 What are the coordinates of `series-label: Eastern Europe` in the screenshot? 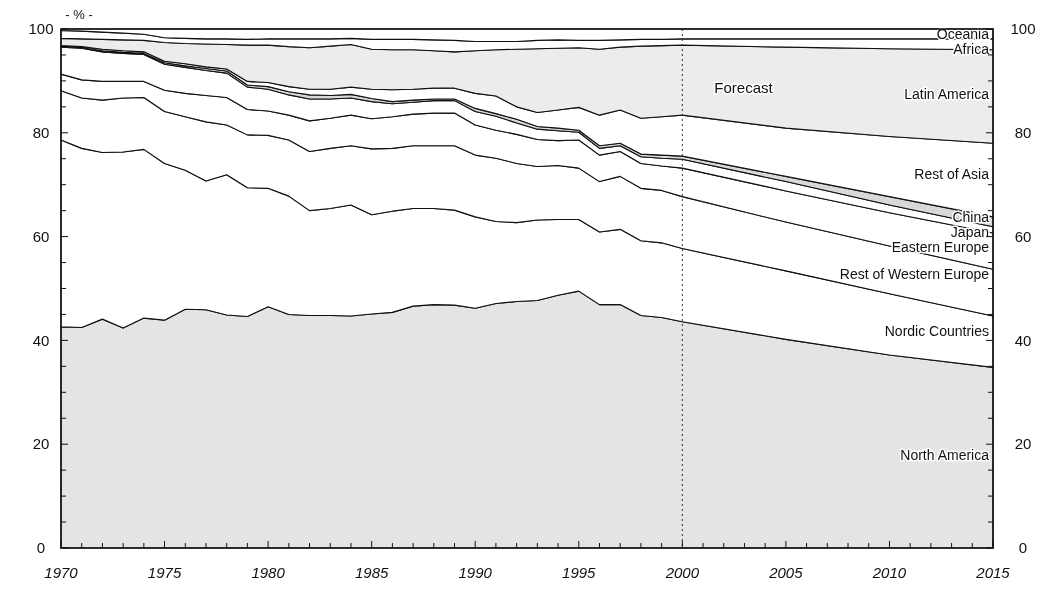 It's located at (940, 247).